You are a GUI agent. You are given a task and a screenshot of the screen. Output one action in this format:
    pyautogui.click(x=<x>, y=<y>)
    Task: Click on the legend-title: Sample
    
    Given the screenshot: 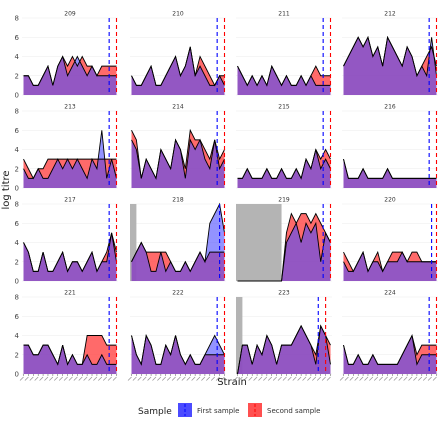 What is the action you would take?
    pyautogui.click(x=155, y=412)
    